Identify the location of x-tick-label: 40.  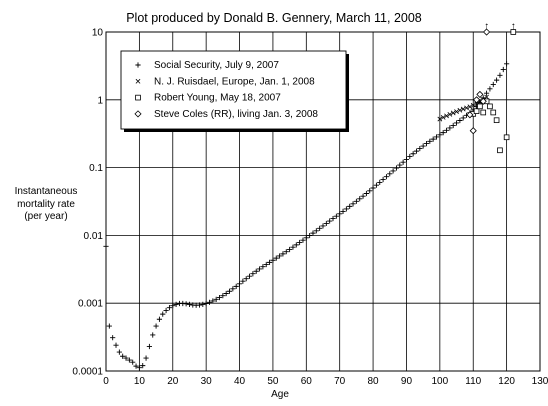
(240, 381).